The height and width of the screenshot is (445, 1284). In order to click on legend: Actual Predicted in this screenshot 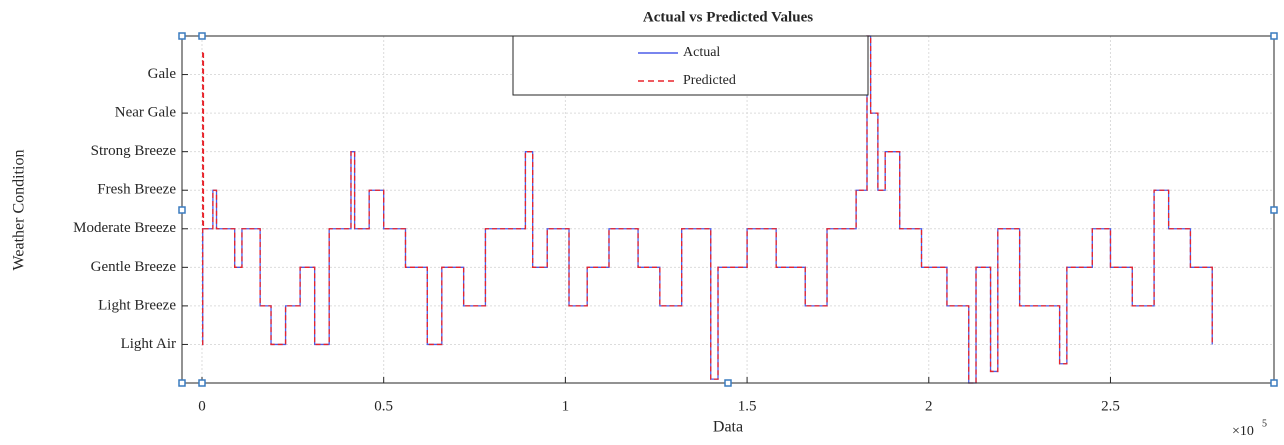, I will do `click(690, 65)`.